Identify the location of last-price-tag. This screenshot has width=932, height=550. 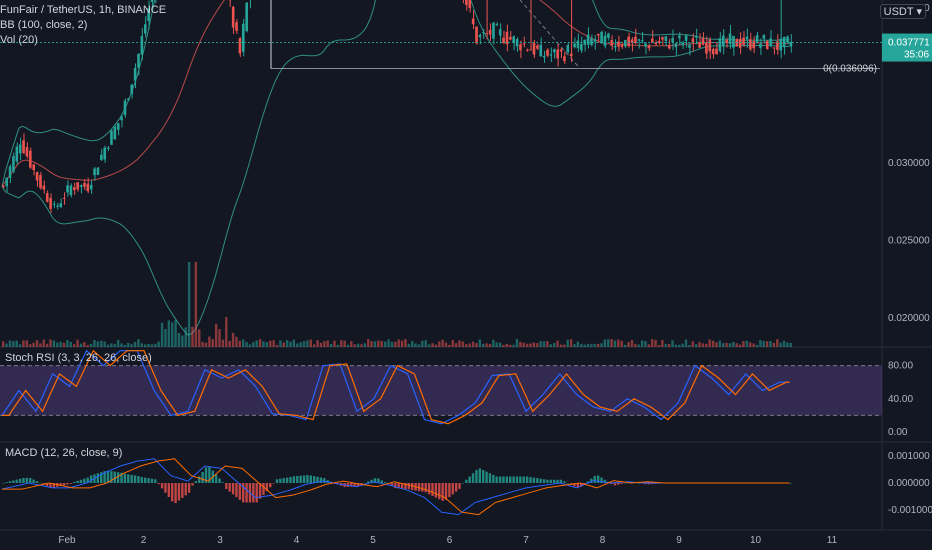
(907, 47).